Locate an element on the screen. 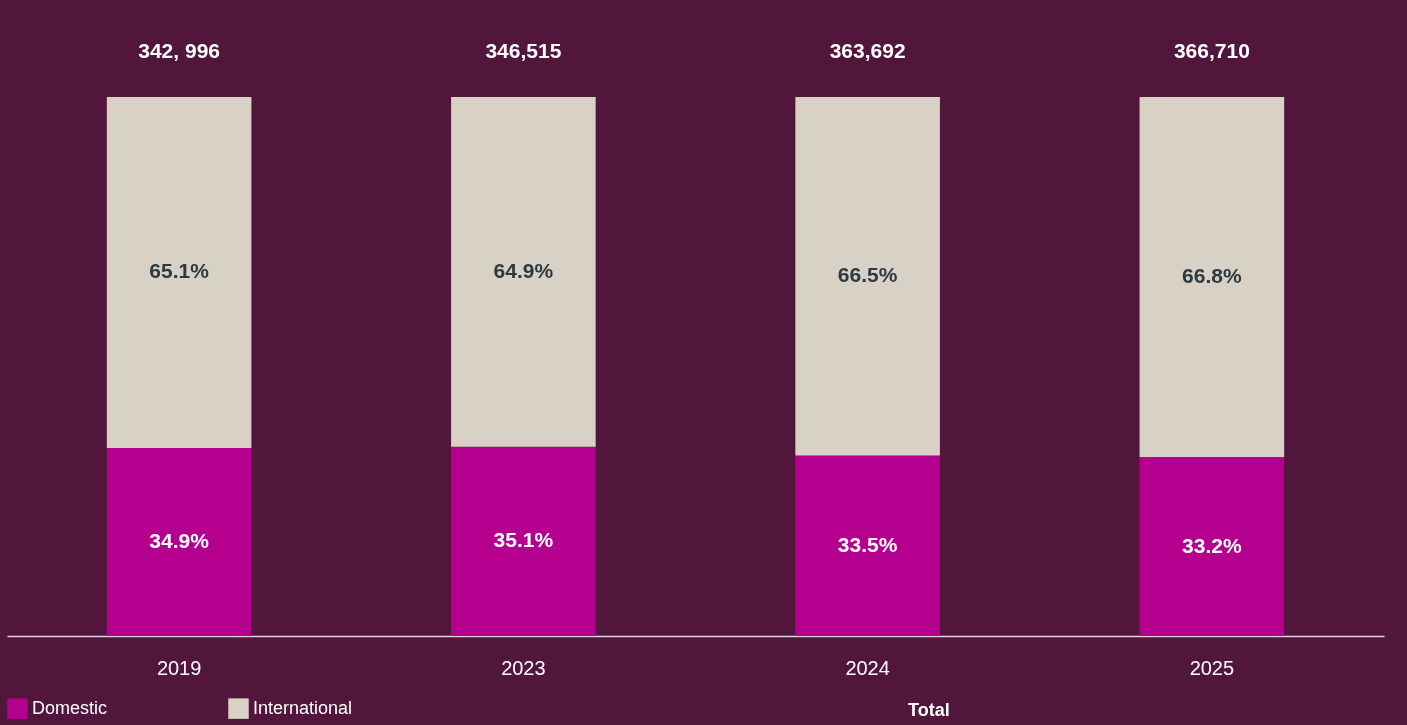  x-tick-label: 2025 is located at coordinates (1212, 667).